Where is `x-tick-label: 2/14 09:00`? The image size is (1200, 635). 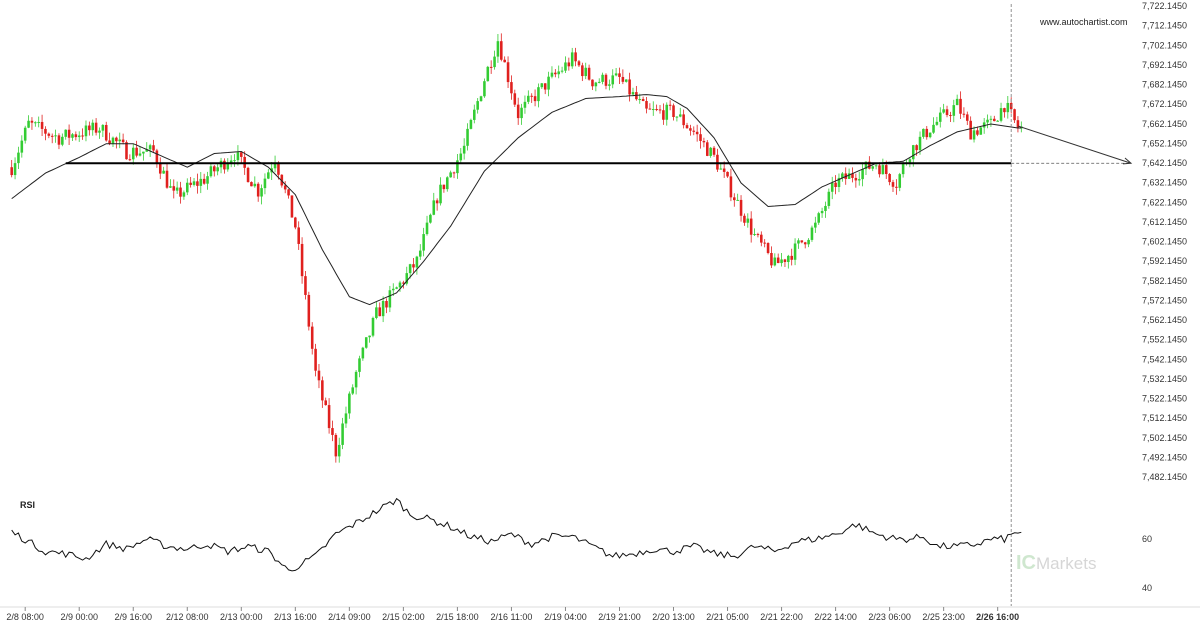
x-tick-label: 2/14 09:00 is located at coordinates (349, 617).